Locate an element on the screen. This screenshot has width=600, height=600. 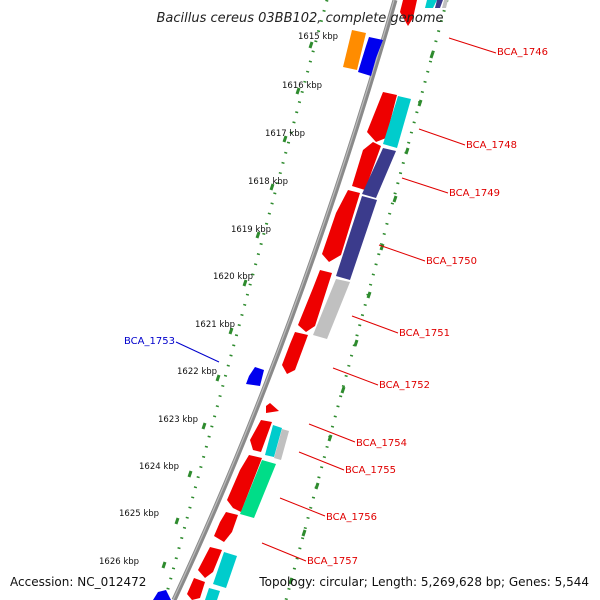
gene-label-bca-1756: BCA_1756 is located at coordinates (351, 517).